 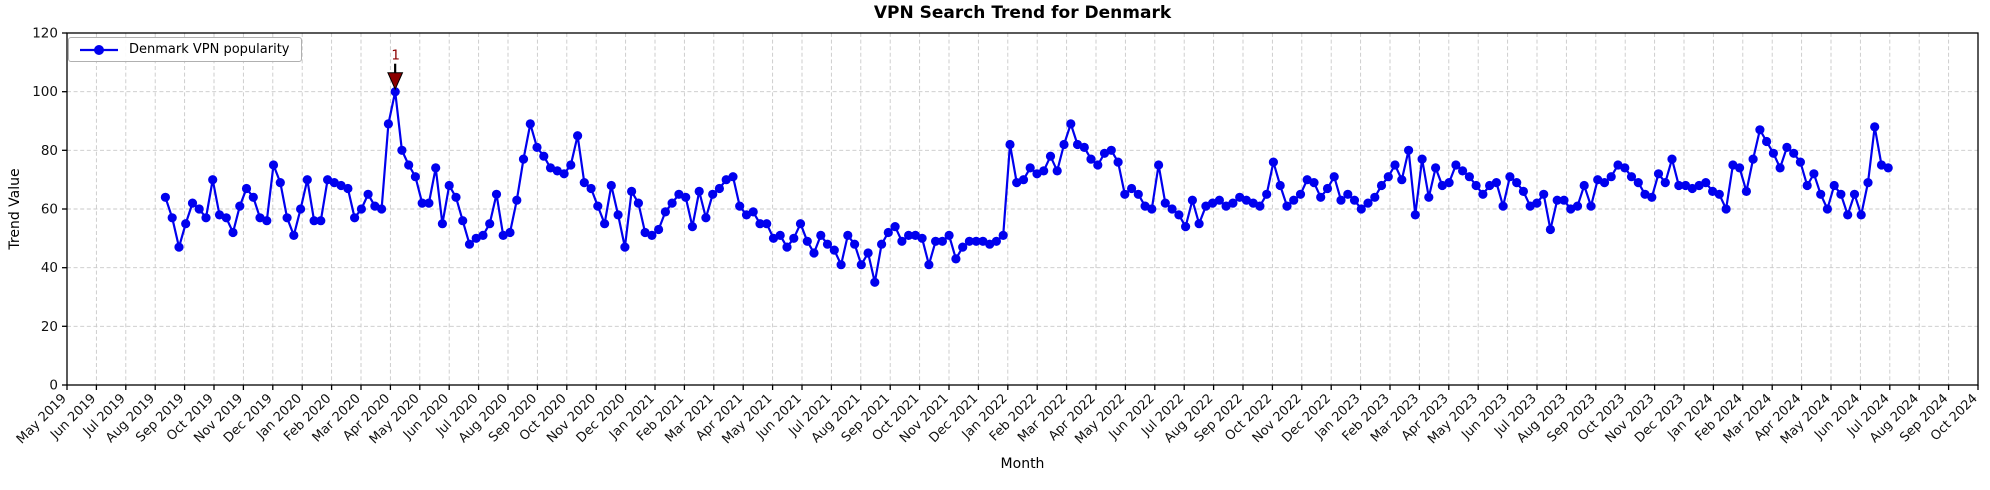 I want to click on y-tick-label: 0, so click(x=53, y=386).